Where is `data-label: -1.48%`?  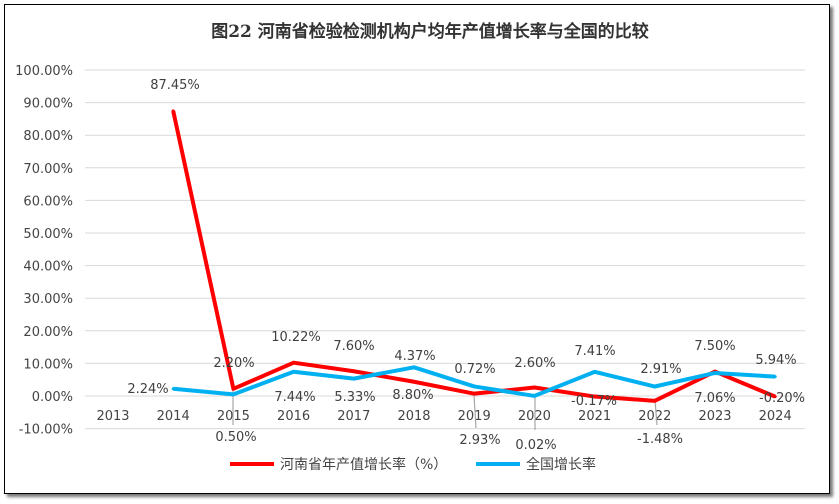
data-label: -1.48% is located at coordinates (660, 439).